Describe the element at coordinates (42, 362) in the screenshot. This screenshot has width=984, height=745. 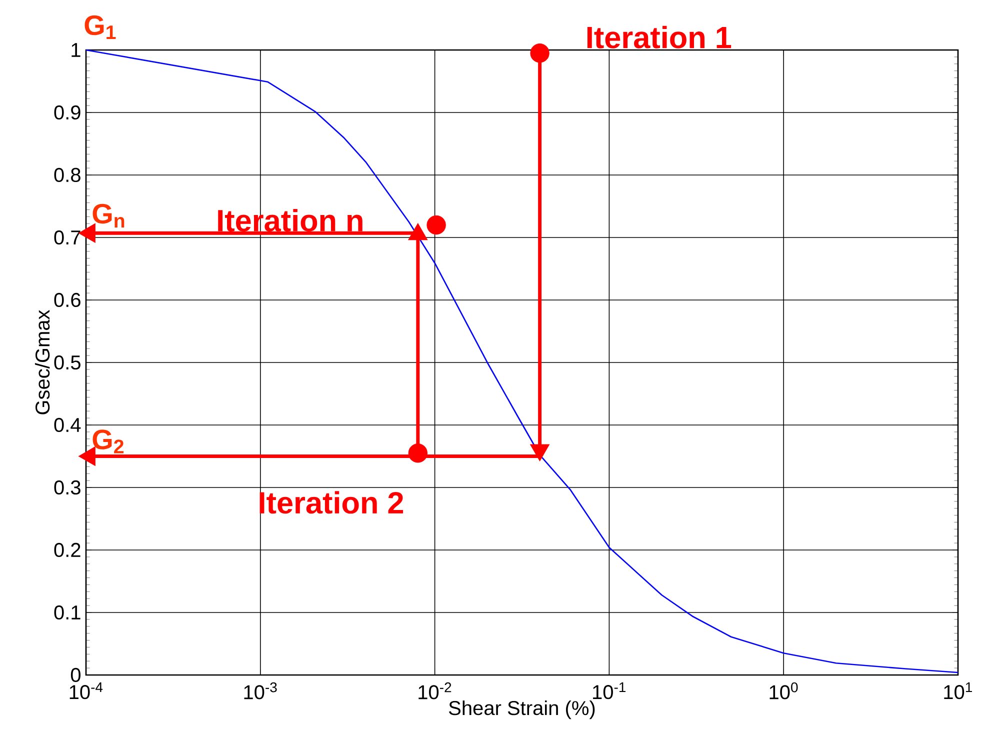
I see `y-axis-title: Gsec/Gmax` at that location.